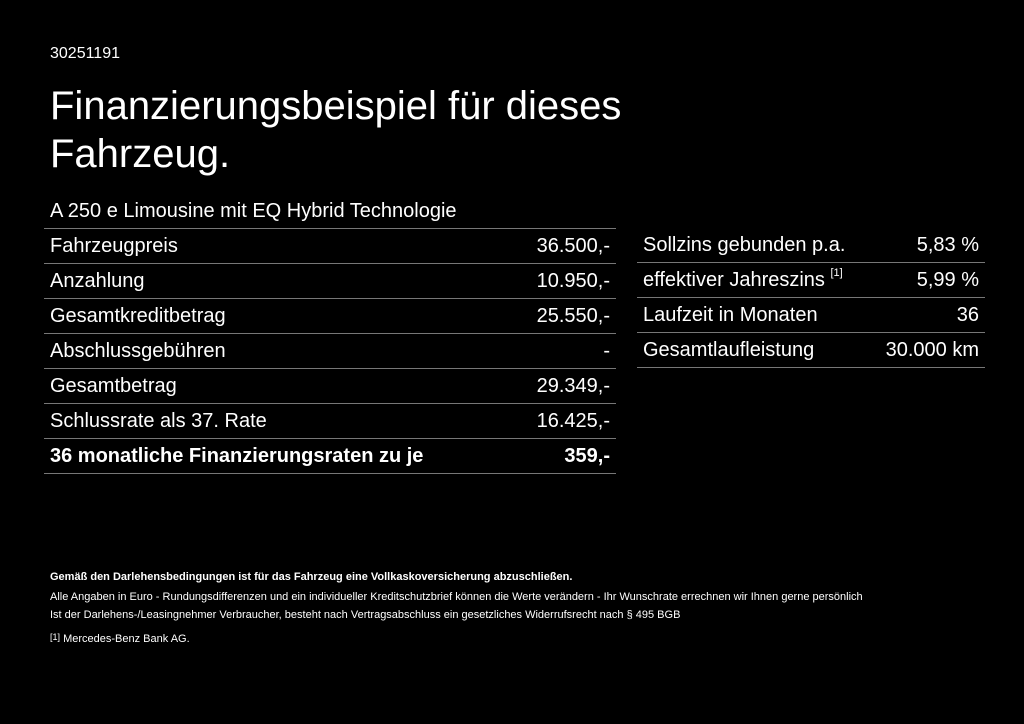  What do you see at coordinates (278, 316) in the screenshot?
I see `row-label: Gesamtkreditbetrag` at bounding box center [278, 316].